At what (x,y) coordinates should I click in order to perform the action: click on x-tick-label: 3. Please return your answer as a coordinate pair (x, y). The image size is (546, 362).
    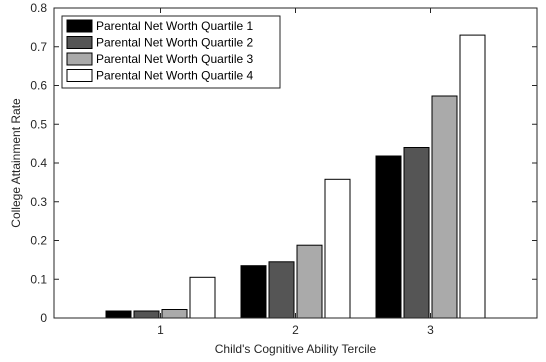
    Looking at the image, I should click on (430, 330).